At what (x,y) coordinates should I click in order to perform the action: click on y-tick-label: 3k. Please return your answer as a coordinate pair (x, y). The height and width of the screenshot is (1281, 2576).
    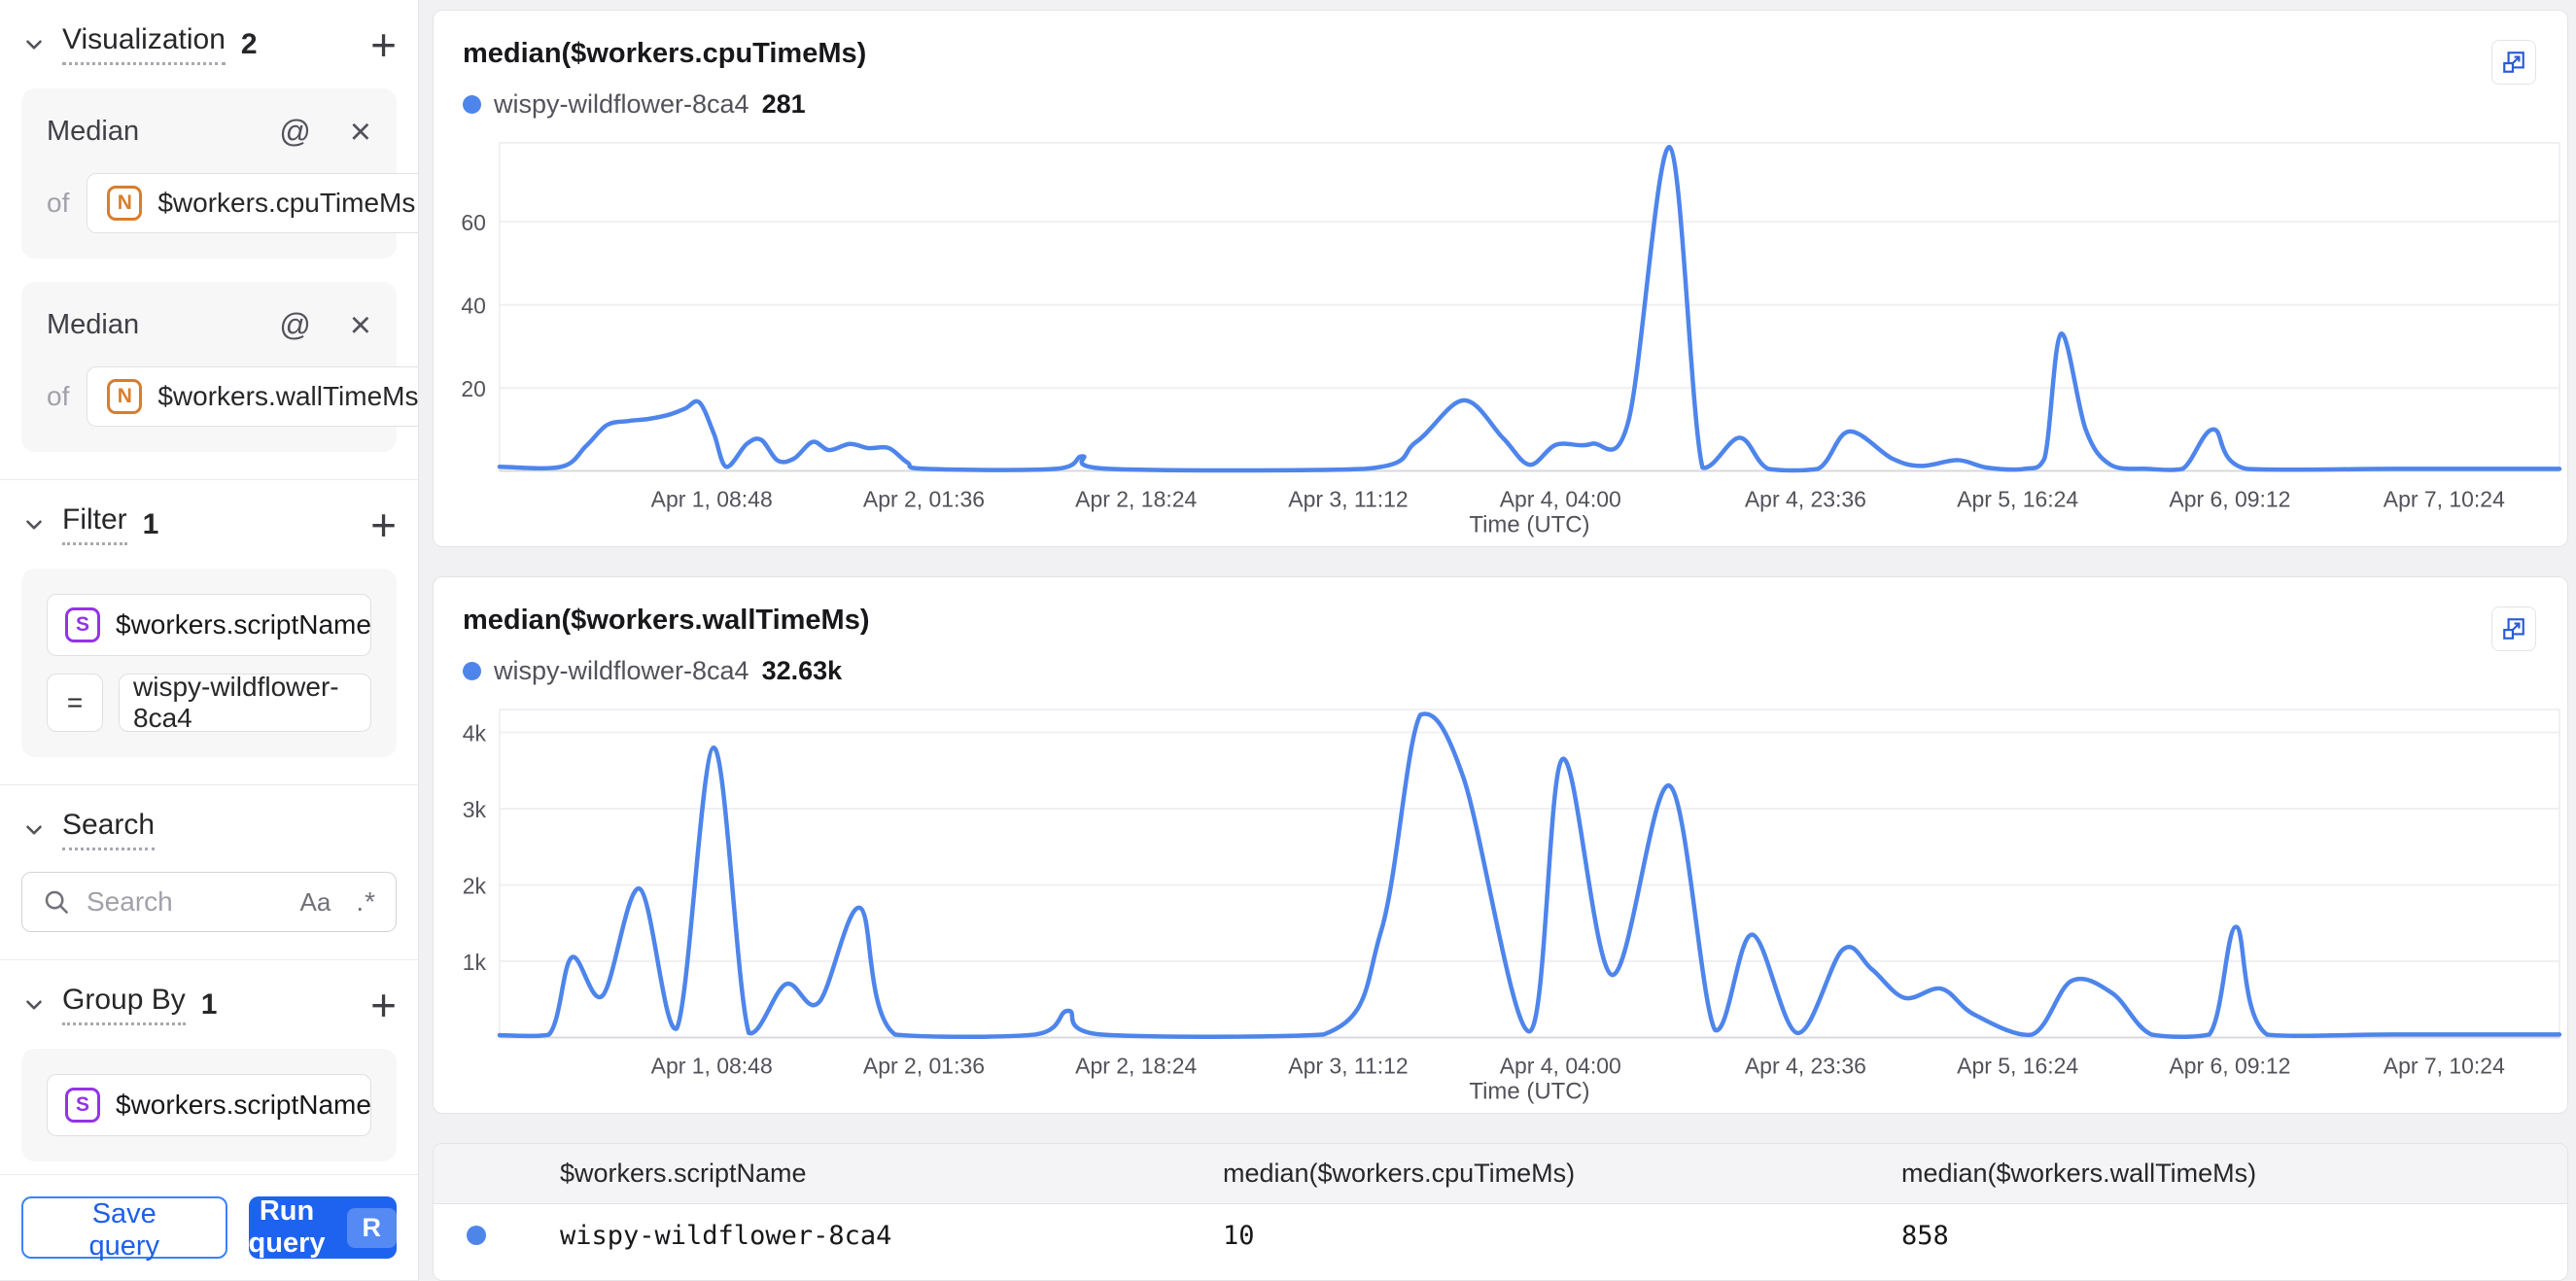
    Looking at the image, I should click on (475, 810).